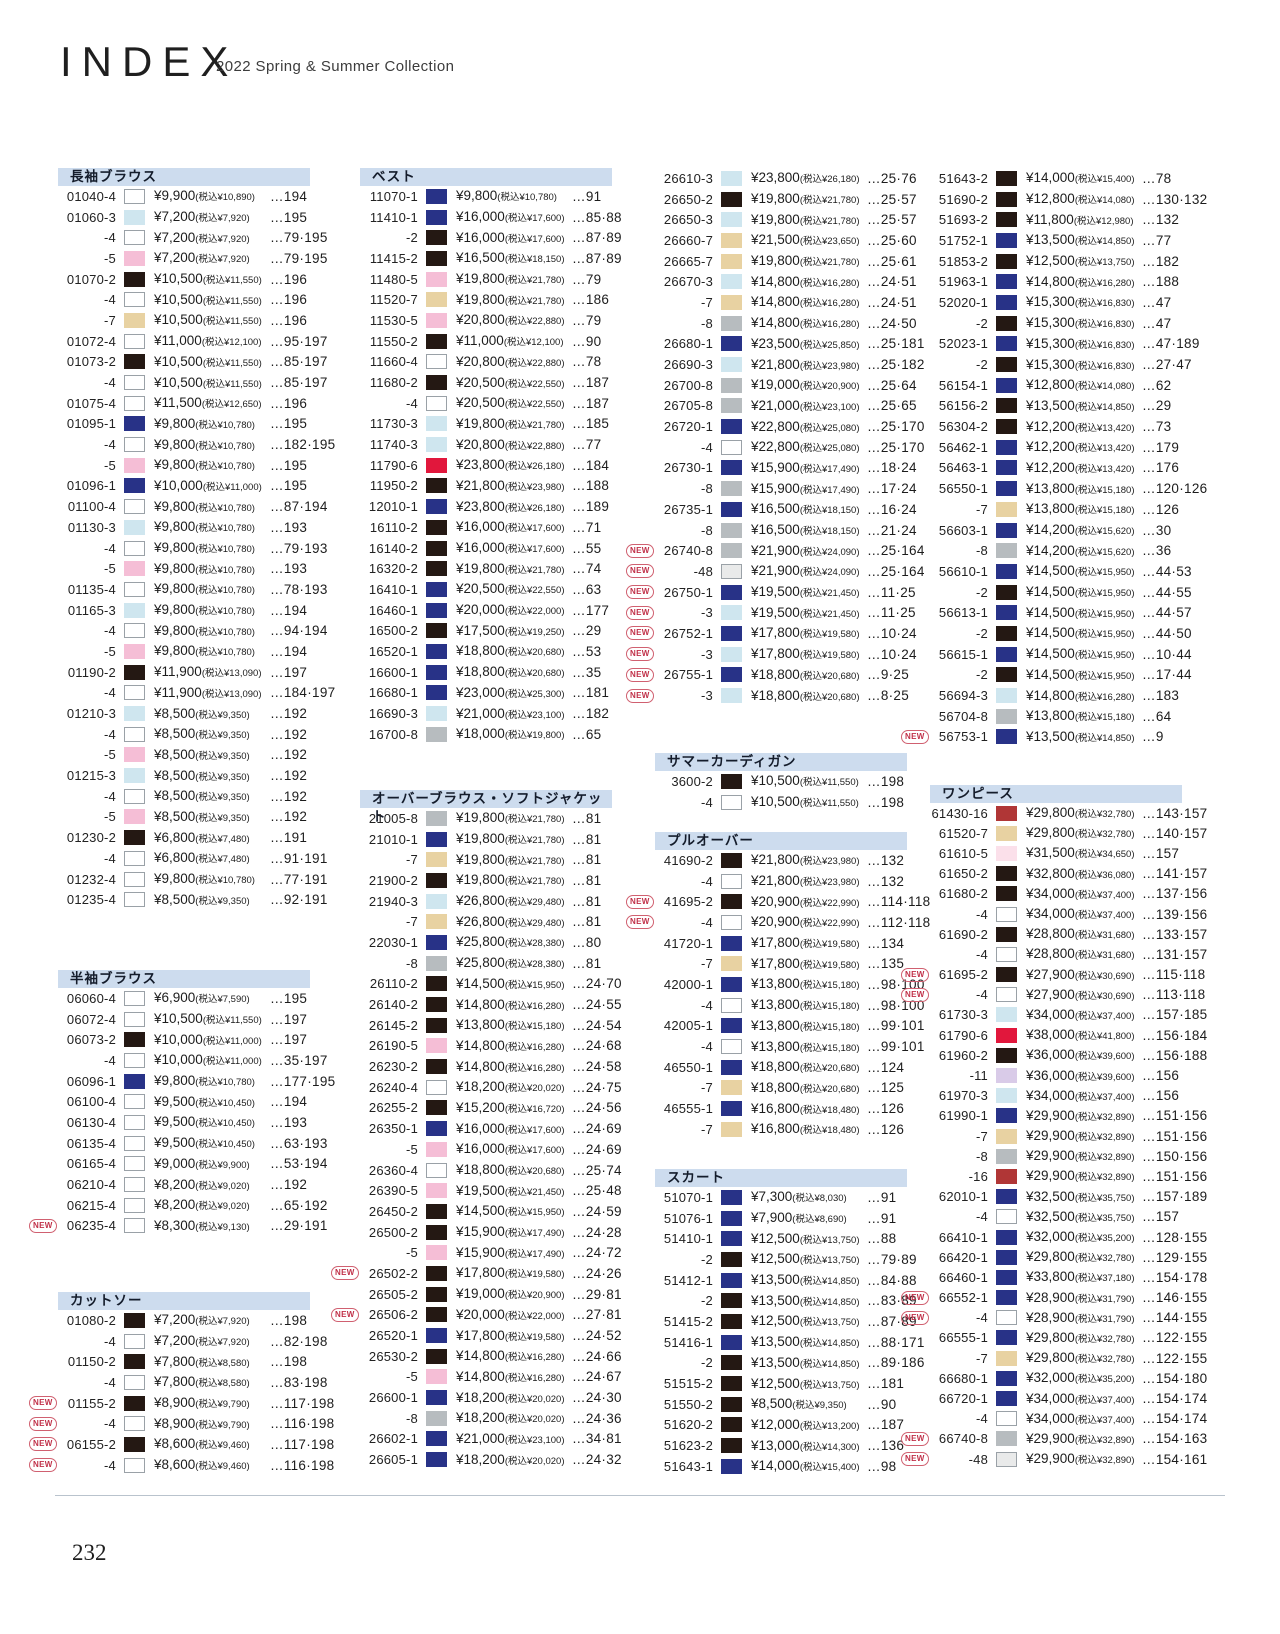 The width and height of the screenshot is (1280, 1634). Describe the element at coordinates (91, 196) in the screenshot. I see `product-code: 01040-4` at that location.